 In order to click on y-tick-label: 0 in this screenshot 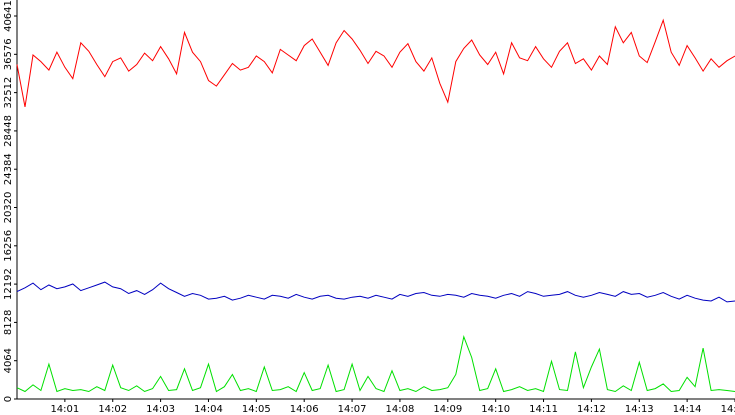, I will do `click(8, 399)`.